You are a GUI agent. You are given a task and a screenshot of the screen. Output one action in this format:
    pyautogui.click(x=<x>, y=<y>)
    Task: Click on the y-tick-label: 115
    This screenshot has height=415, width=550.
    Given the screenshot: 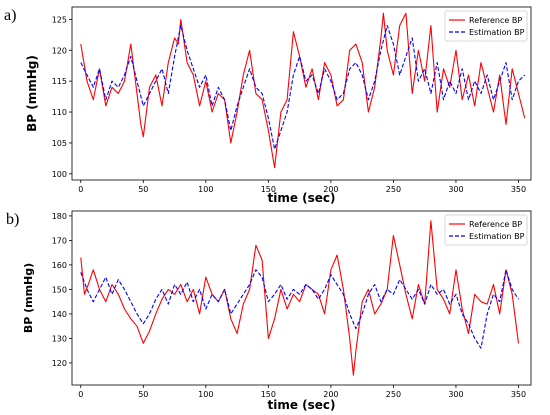 What is the action you would take?
    pyautogui.click(x=59, y=81)
    